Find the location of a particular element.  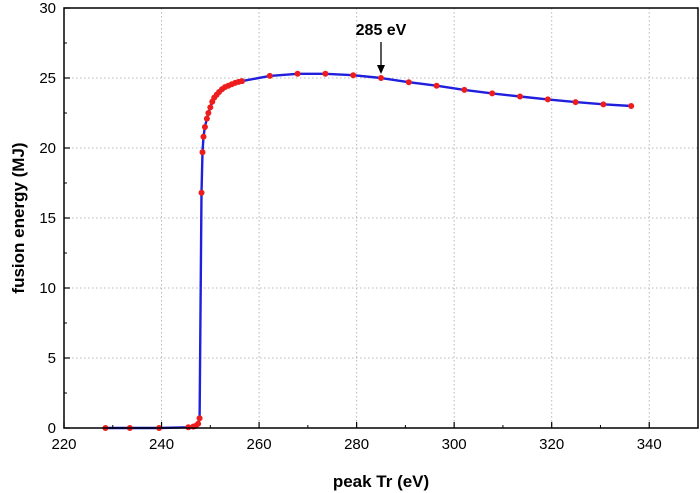

x-tick-label: 260 is located at coordinates (259, 444).